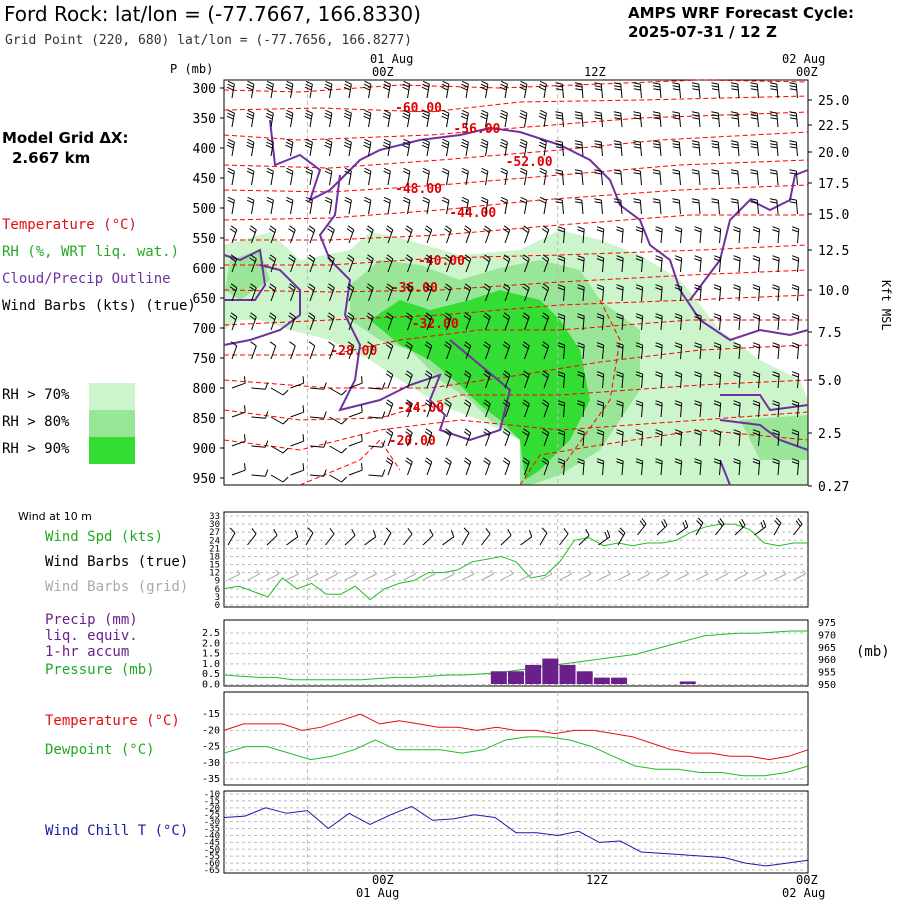 The width and height of the screenshot is (900, 900). Describe the element at coordinates (807, 880) in the screenshot. I see `bottom-axis-right-hour: 00Z` at that location.